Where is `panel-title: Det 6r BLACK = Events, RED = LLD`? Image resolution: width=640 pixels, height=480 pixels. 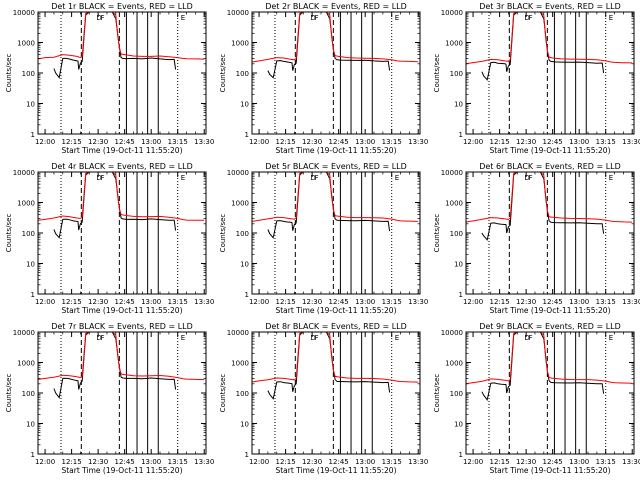
panel-title: Det 6r BLACK = Events, RED = LLD is located at coordinates (550, 166).